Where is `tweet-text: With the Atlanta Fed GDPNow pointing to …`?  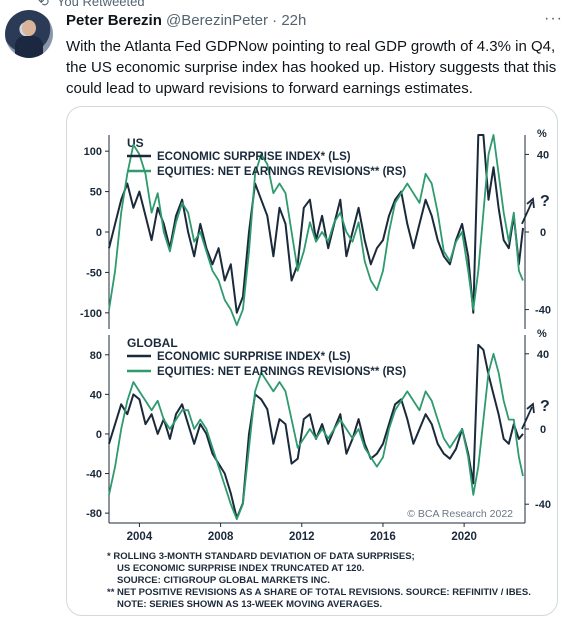
tweet-text: With the Atlanta Fed GDPNow pointing to … is located at coordinates (311, 67).